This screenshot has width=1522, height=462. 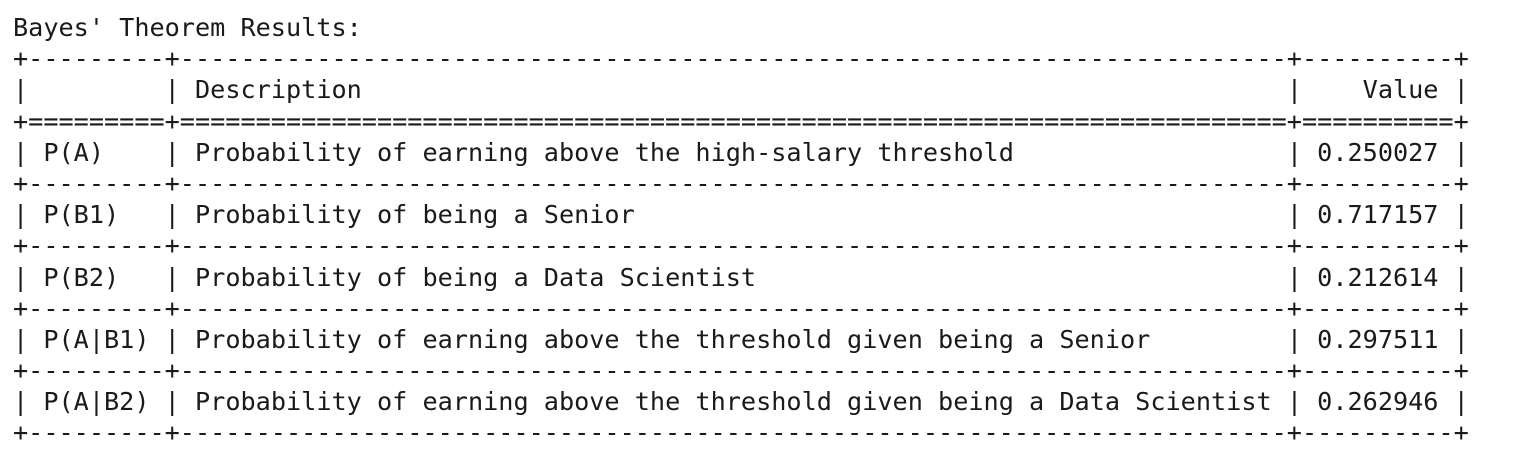 I want to click on cell-value: Value, so click(x=1378, y=90).